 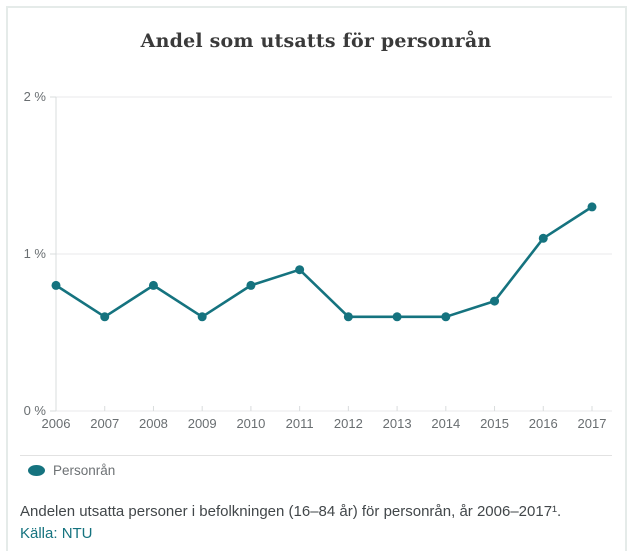 I want to click on svg-text: 2017, so click(x=592, y=423).